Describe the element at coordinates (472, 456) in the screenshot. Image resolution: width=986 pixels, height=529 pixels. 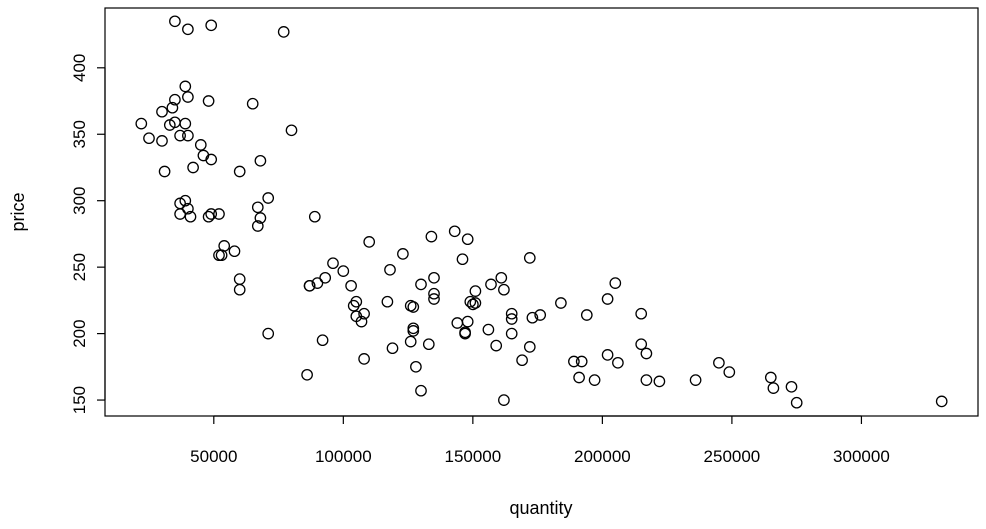
I see `x-tick-label: 150000` at that location.